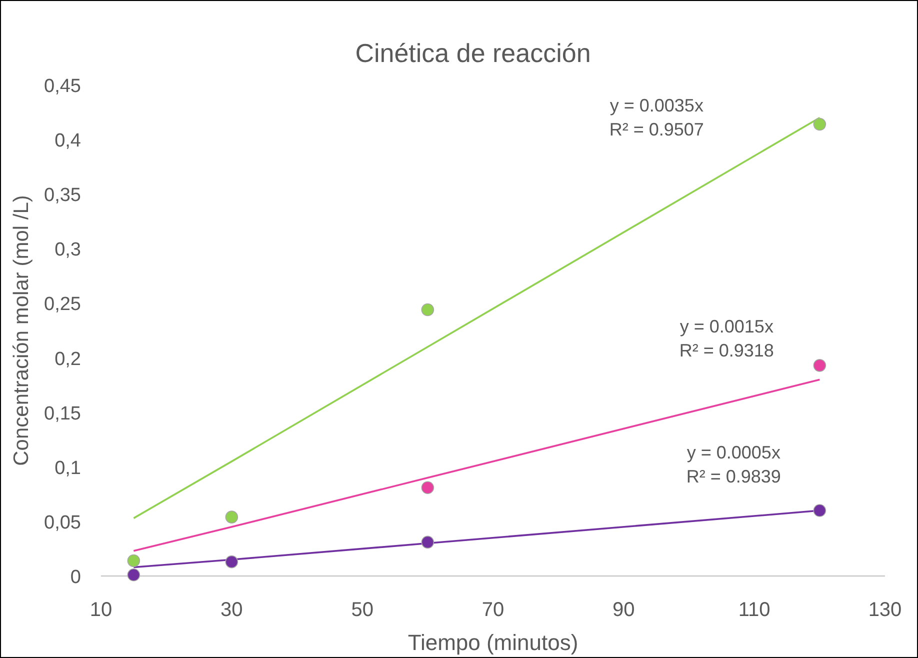  What do you see at coordinates (101, 610) in the screenshot?
I see `x-tick-label: 10` at bounding box center [101, 610].